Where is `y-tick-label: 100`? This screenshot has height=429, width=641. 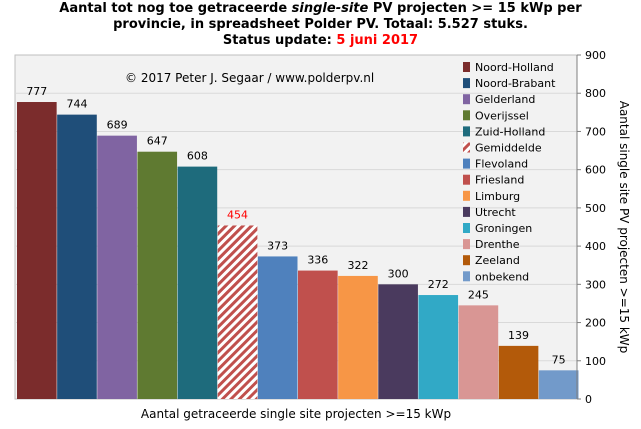 y-tick-label: 100 is located at coordinates (595, 361).